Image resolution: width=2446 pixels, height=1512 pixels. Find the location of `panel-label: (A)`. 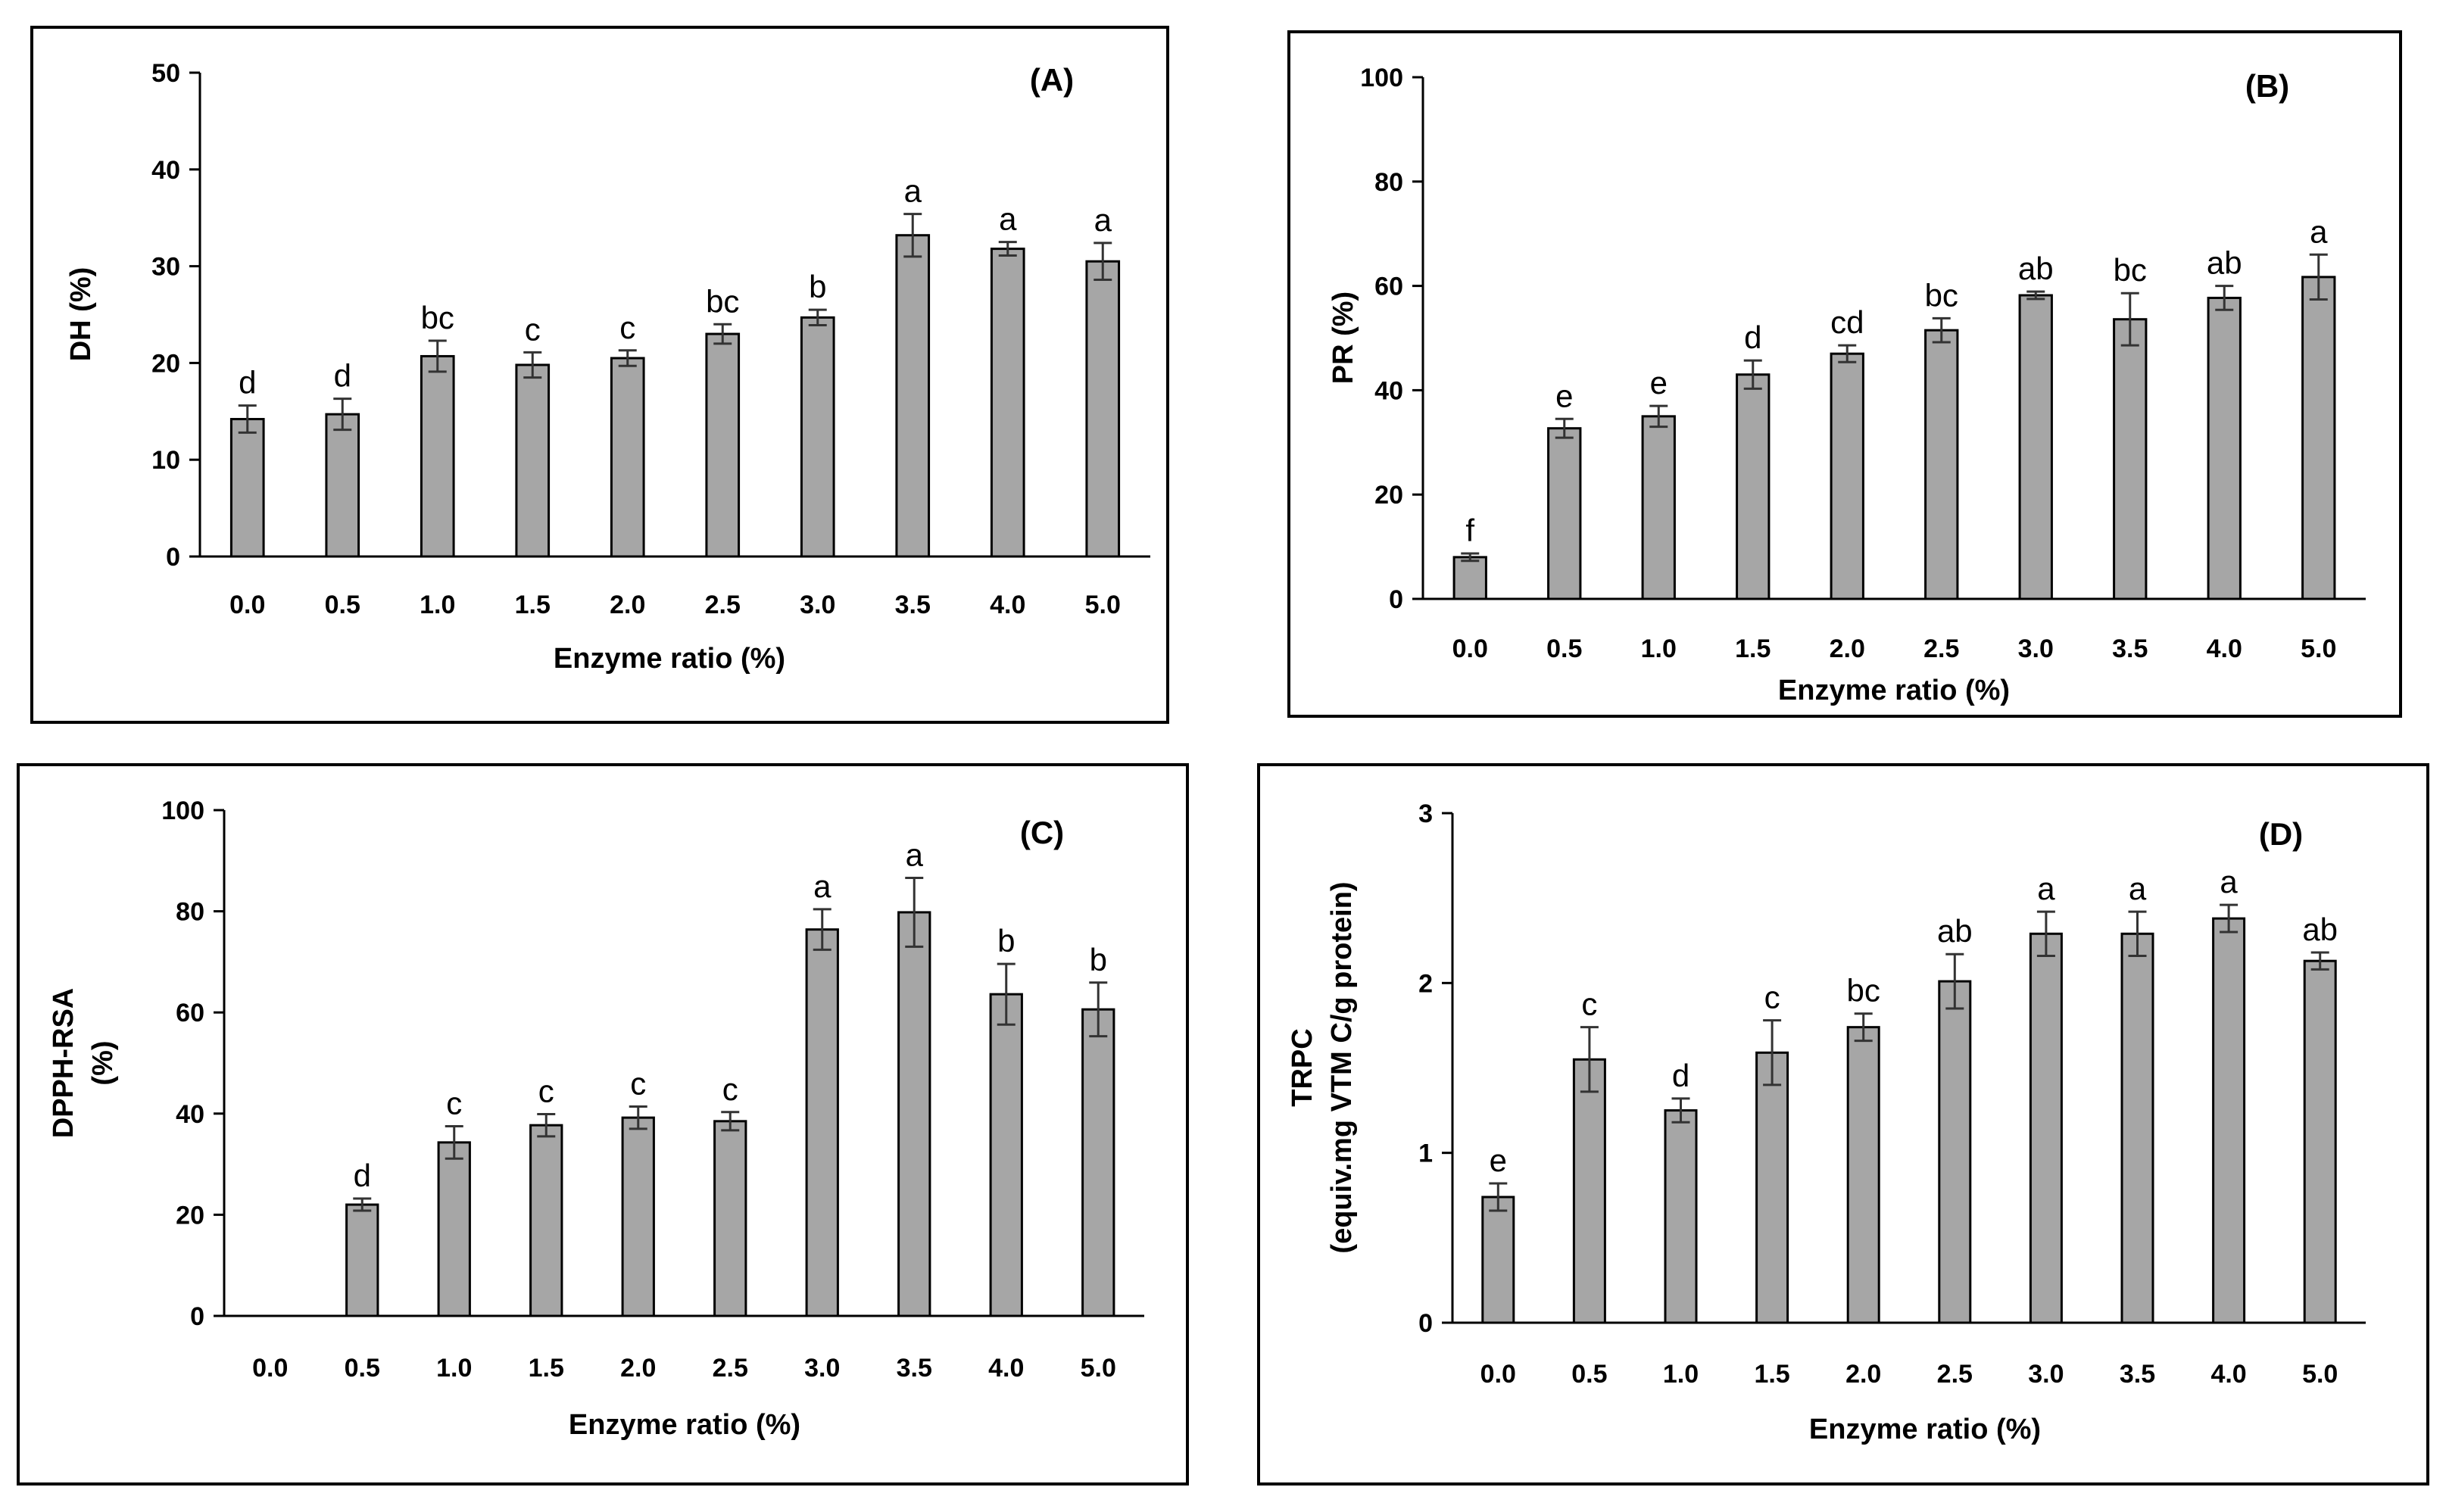

panel-label: (A) is located at coordinates (1052, 80).